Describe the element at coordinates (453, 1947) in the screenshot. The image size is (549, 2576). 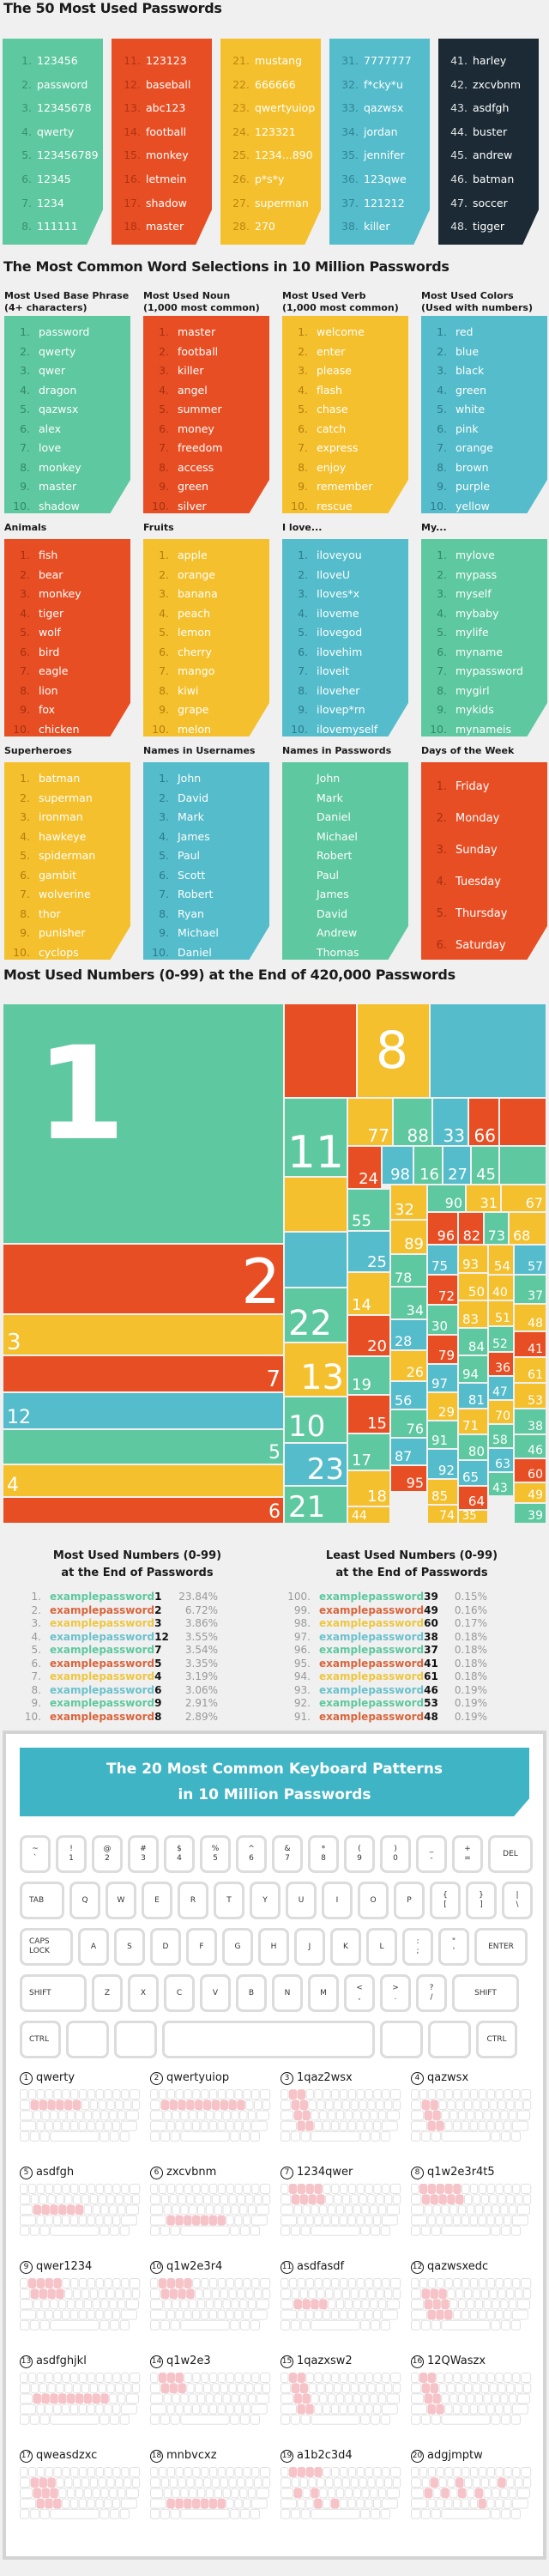
I see `key-": " '` at that location.